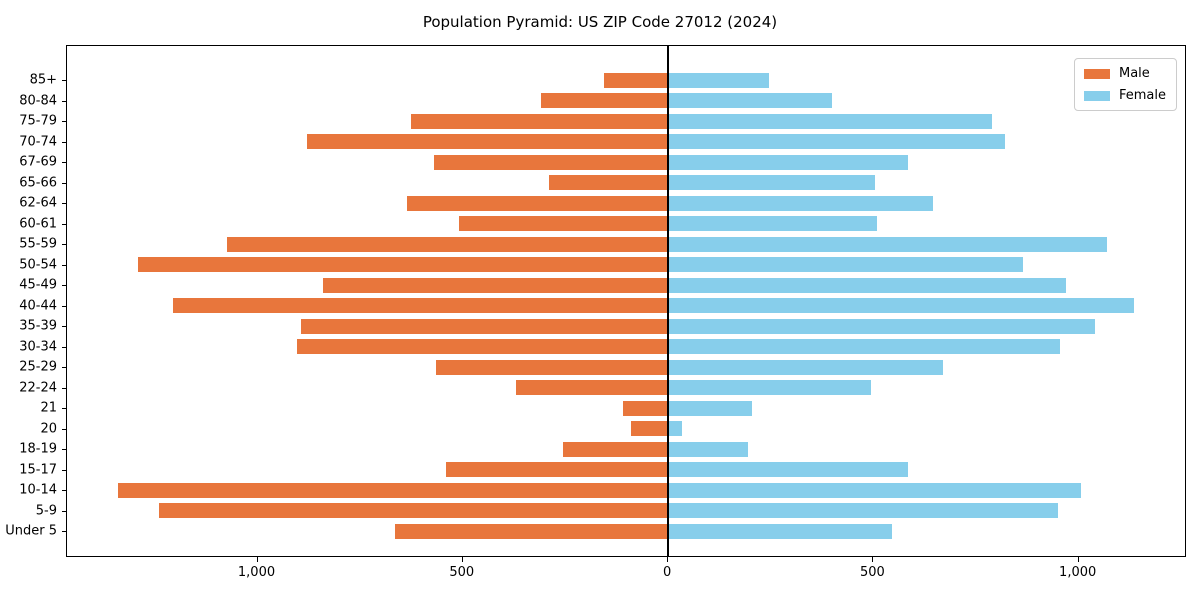  Describe the element at coordinates (38, 182) in the screenshot. I see `y-axis-tick-label: 65-66` at that location.